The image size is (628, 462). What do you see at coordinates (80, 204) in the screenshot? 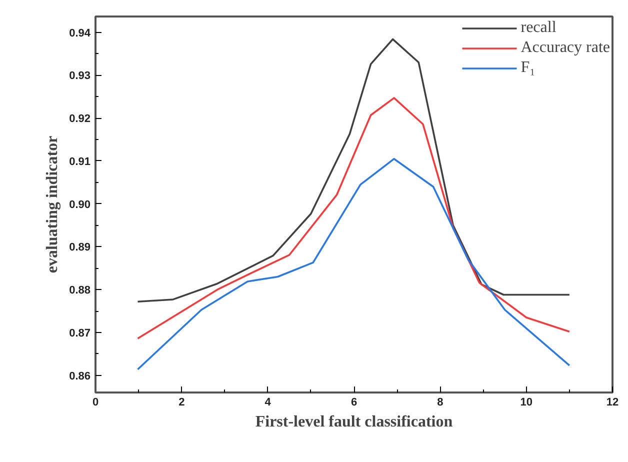
I see `y-tick-label: 0.90` at bounding box center [80, 204].